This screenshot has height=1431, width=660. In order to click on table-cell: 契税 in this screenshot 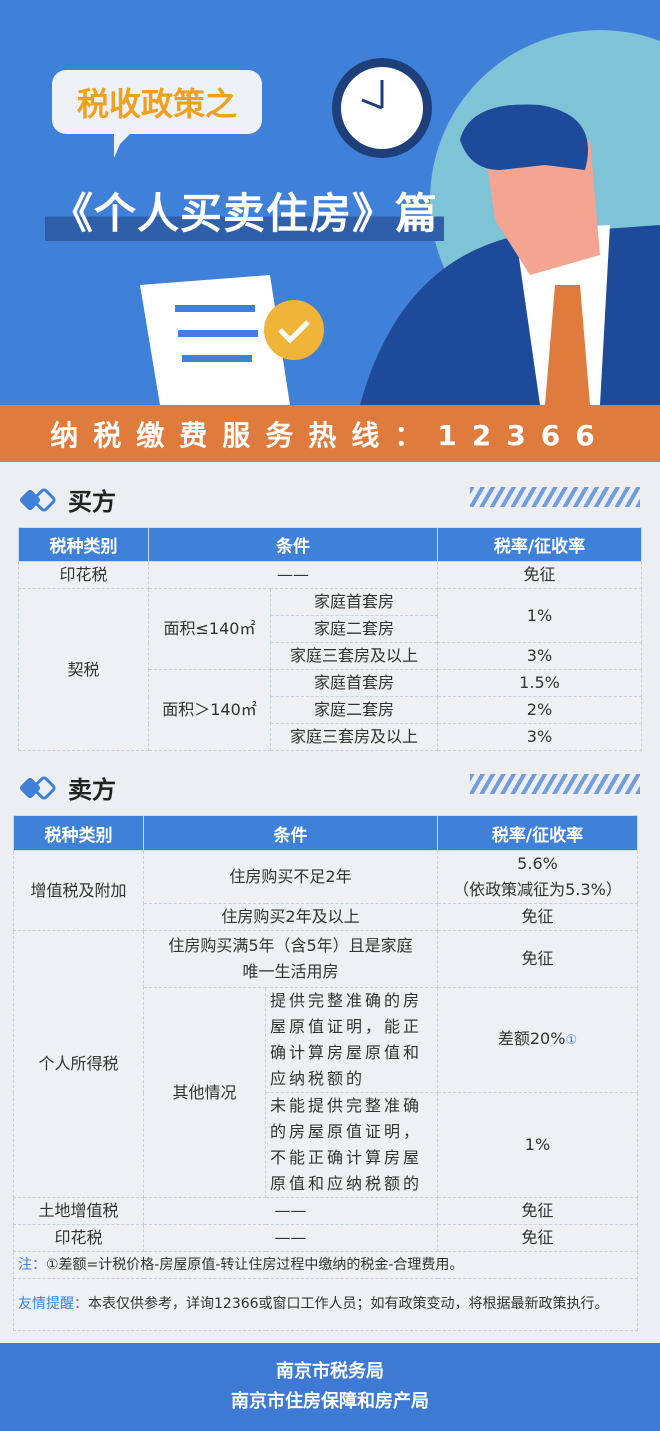, I will do `click(83, 669)`.